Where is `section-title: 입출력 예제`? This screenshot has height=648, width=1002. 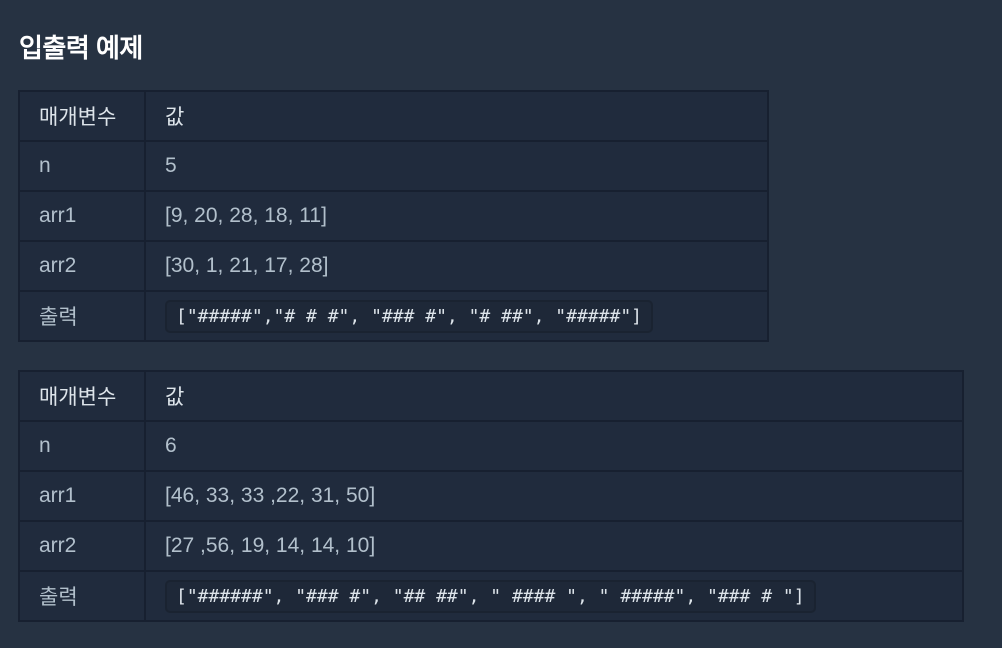
section-title: 입출력 예제 is located at coordinates (81, 48).